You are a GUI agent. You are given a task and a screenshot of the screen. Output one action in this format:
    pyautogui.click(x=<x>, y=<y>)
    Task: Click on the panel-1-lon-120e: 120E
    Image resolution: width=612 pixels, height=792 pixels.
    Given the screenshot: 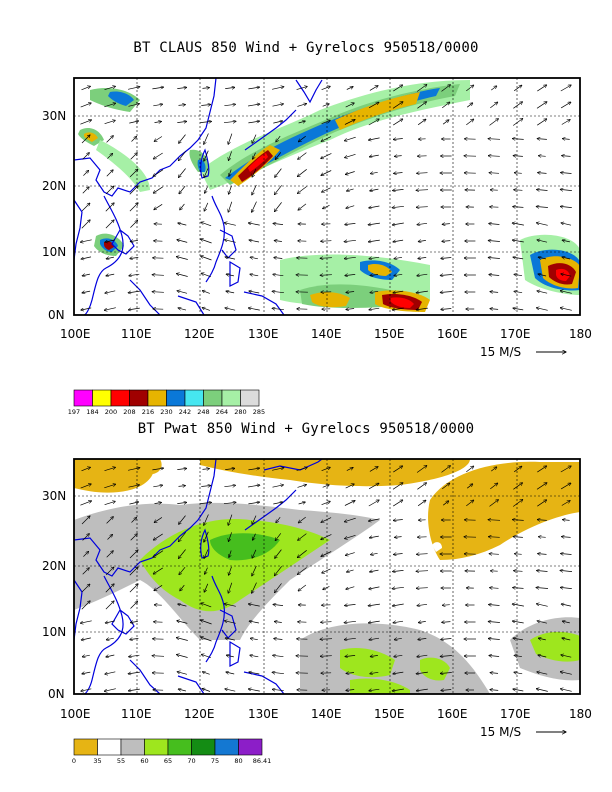 What is the action you would take?
    pyautogui.click(x=199, y=334)
    